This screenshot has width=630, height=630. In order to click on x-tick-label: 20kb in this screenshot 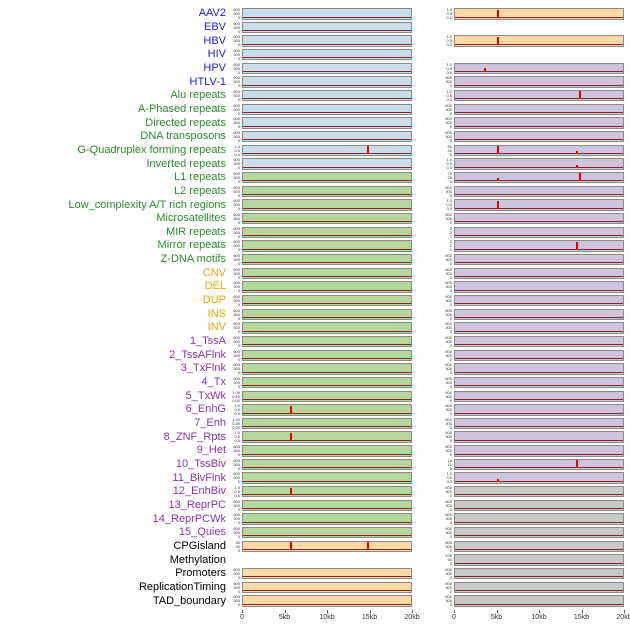, I will do `click(412, 617)`.